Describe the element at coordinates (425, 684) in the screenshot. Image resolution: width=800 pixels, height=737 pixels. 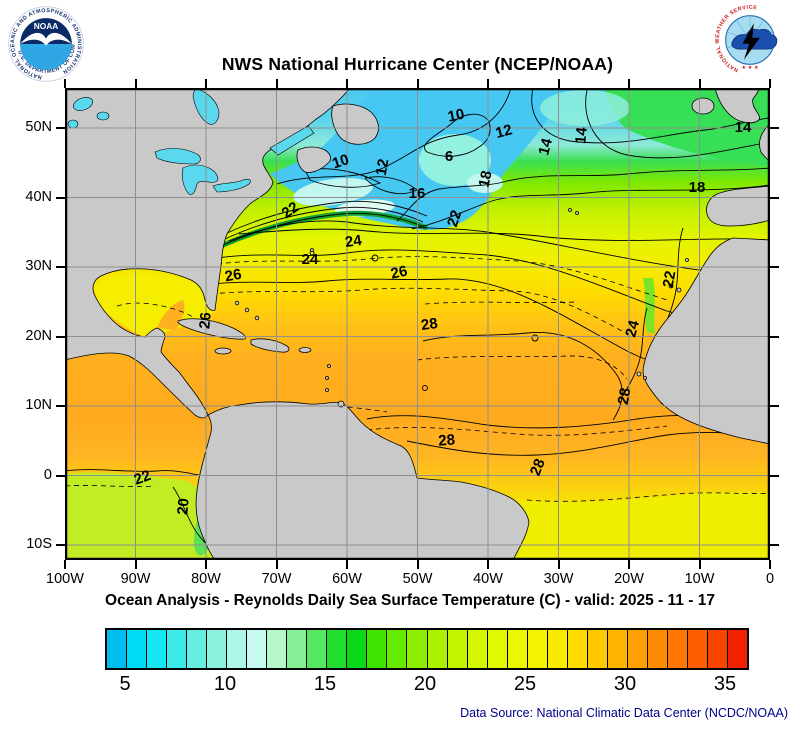
I see `colorbar-tick-label: 20` at that location.